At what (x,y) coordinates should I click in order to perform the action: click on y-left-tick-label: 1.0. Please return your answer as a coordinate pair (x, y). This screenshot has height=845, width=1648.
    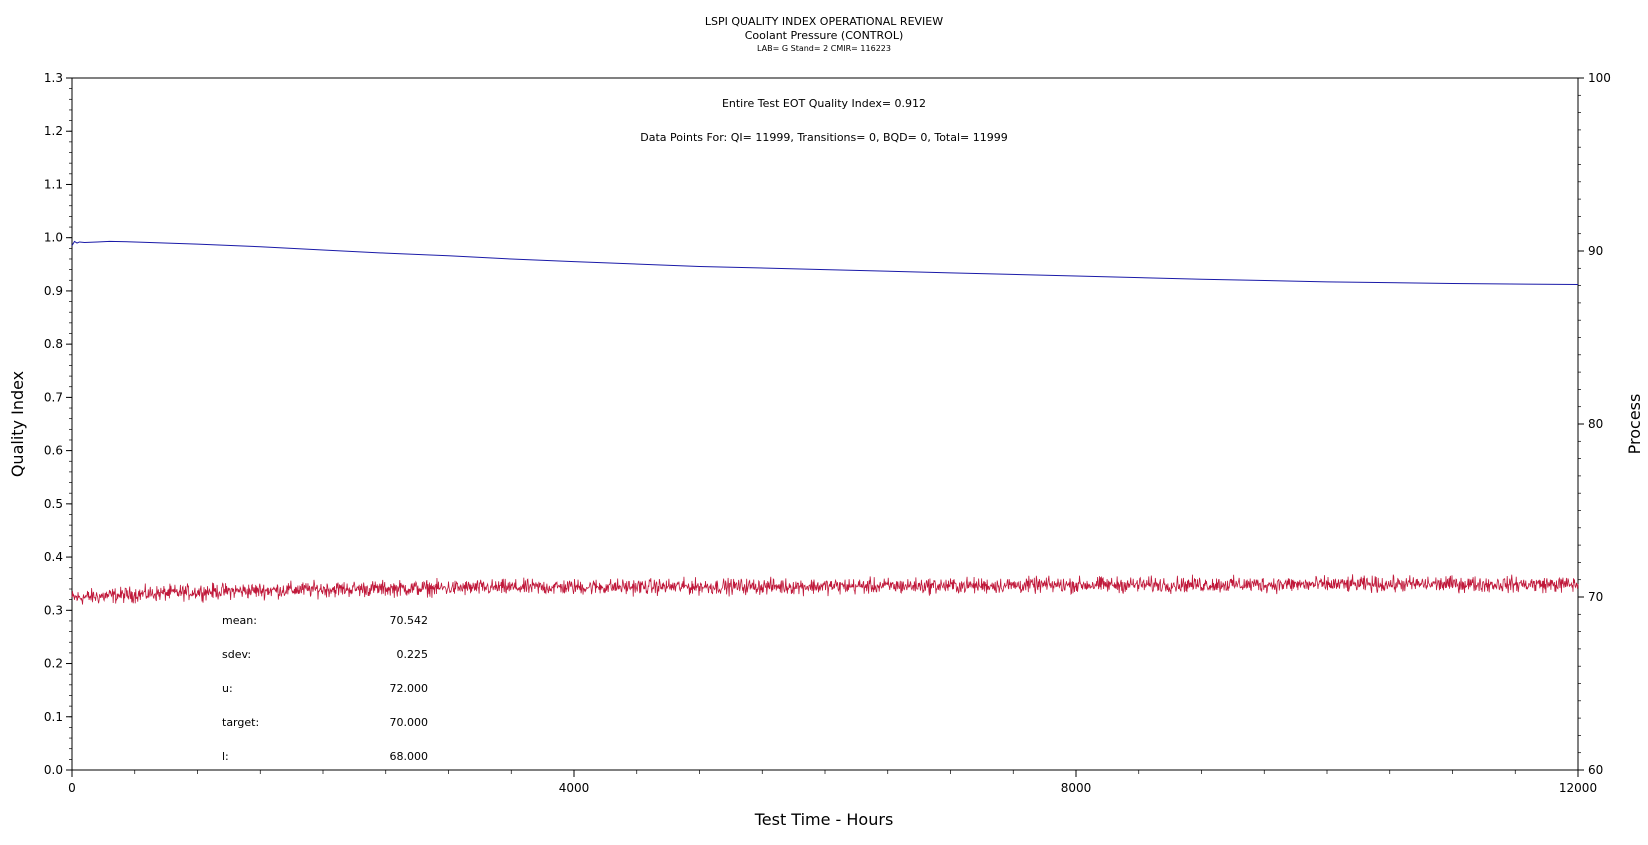
    Looking at the image, I should click on (53, 238).